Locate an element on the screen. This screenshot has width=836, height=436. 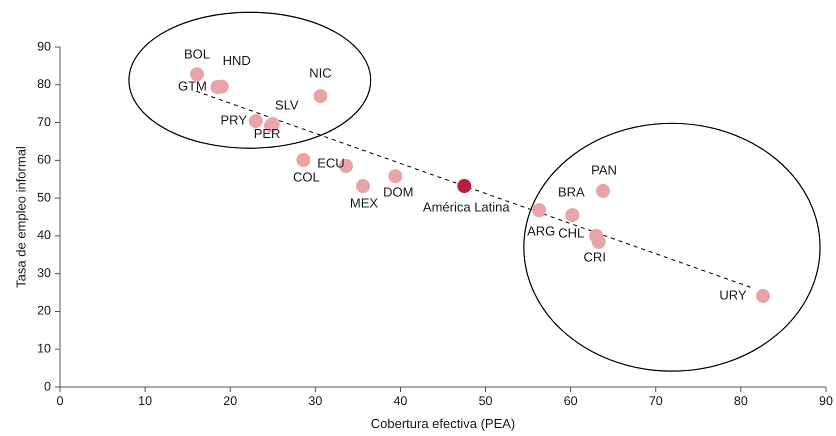
series-label: MEX is located at coordinates (364, 202).